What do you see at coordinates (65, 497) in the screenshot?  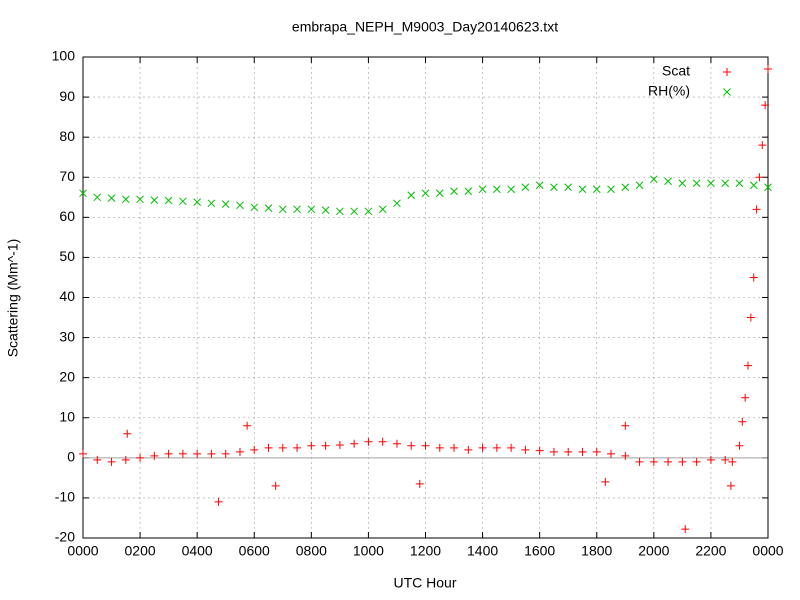 I see `y-tick-label: -10` at bounding box center [65, 497].